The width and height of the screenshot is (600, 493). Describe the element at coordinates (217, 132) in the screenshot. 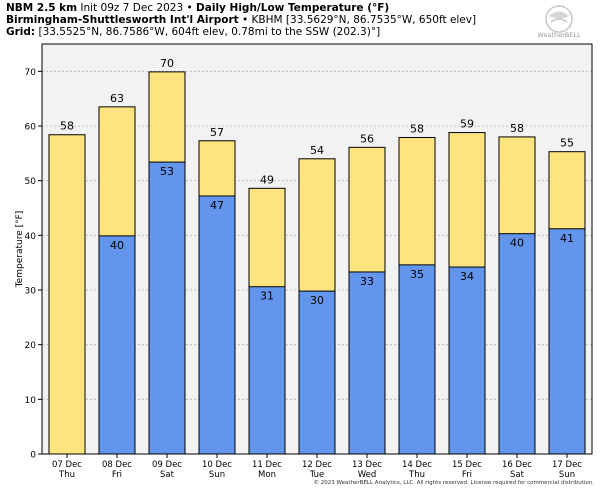

I see `high-value-label: 57` at that location.